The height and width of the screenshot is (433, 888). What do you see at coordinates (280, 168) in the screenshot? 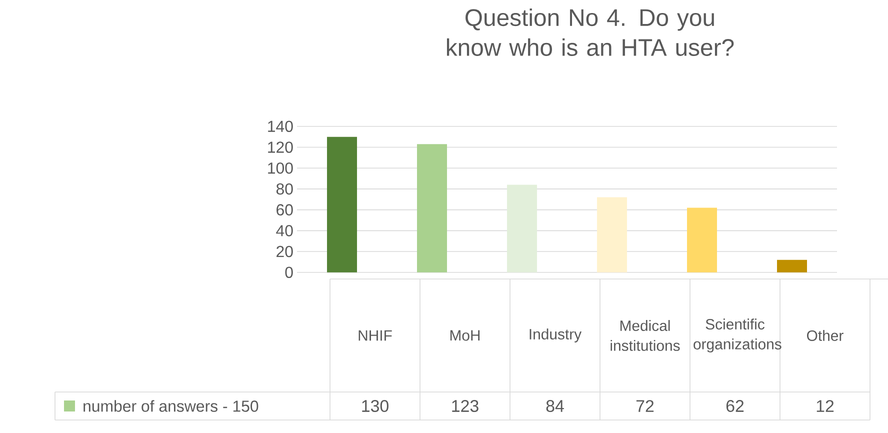
I see `y-tick-label: 100` at bounding box center [280, 168].